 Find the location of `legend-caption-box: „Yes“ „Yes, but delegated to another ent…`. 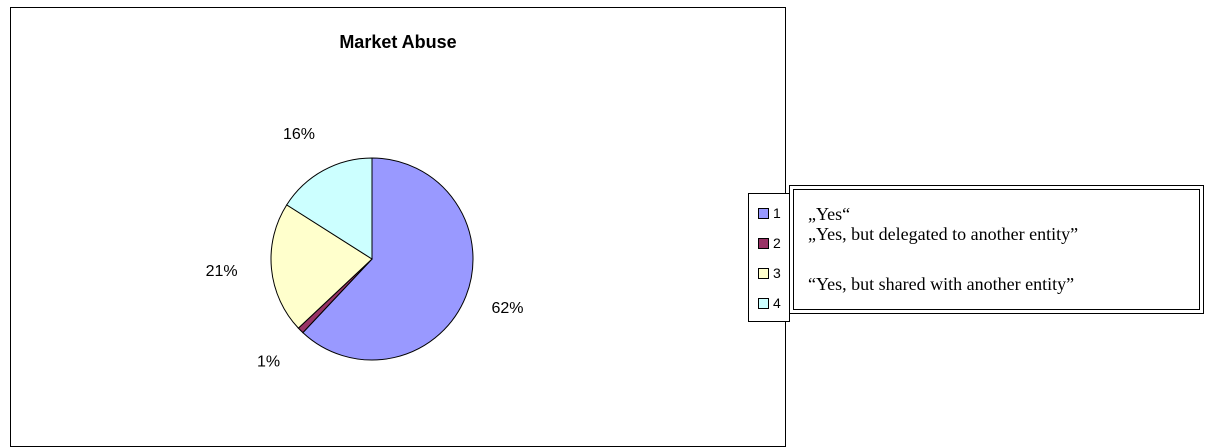

legend-caption-box: „Yes“ „Yes, but delegated to another ent… is located at coordinates (996, 249).